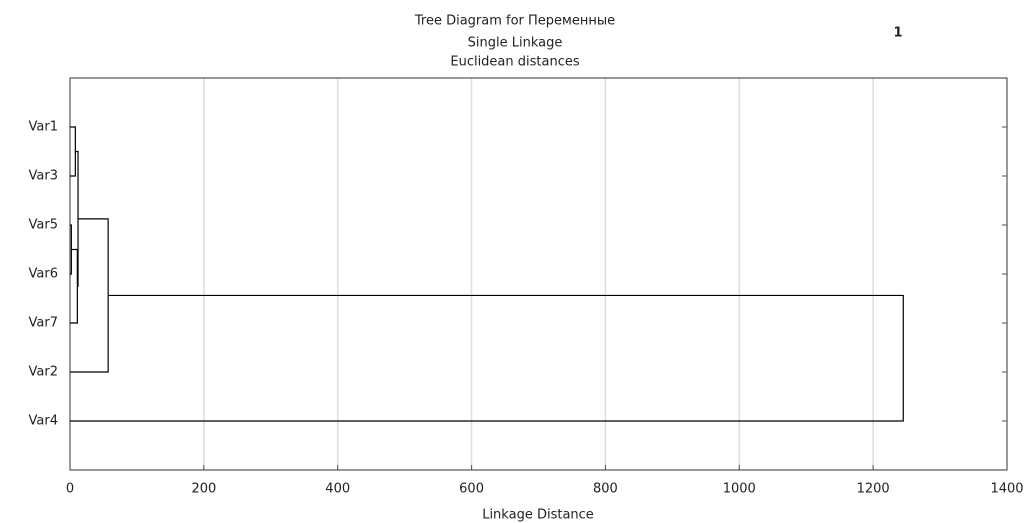 Image resolution: width=1035 pixels, height=523 pixels. I want to click on leaf-label: Var2, so click(43, 372).